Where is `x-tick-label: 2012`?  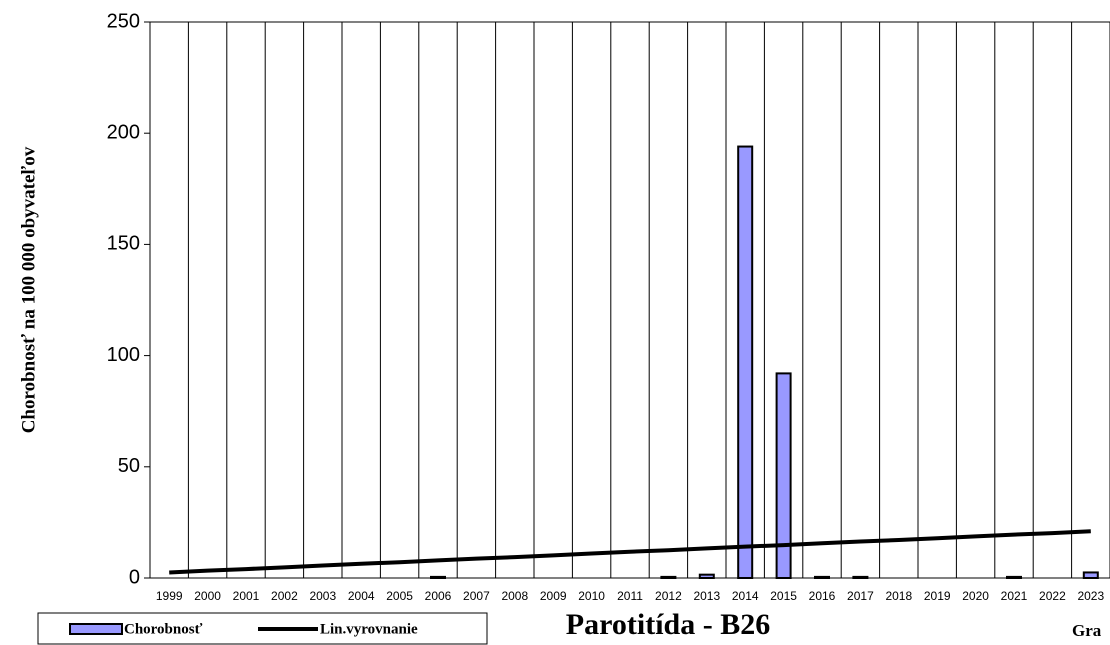
x-tick-label: 2012 is located at coordinates (668, 596).